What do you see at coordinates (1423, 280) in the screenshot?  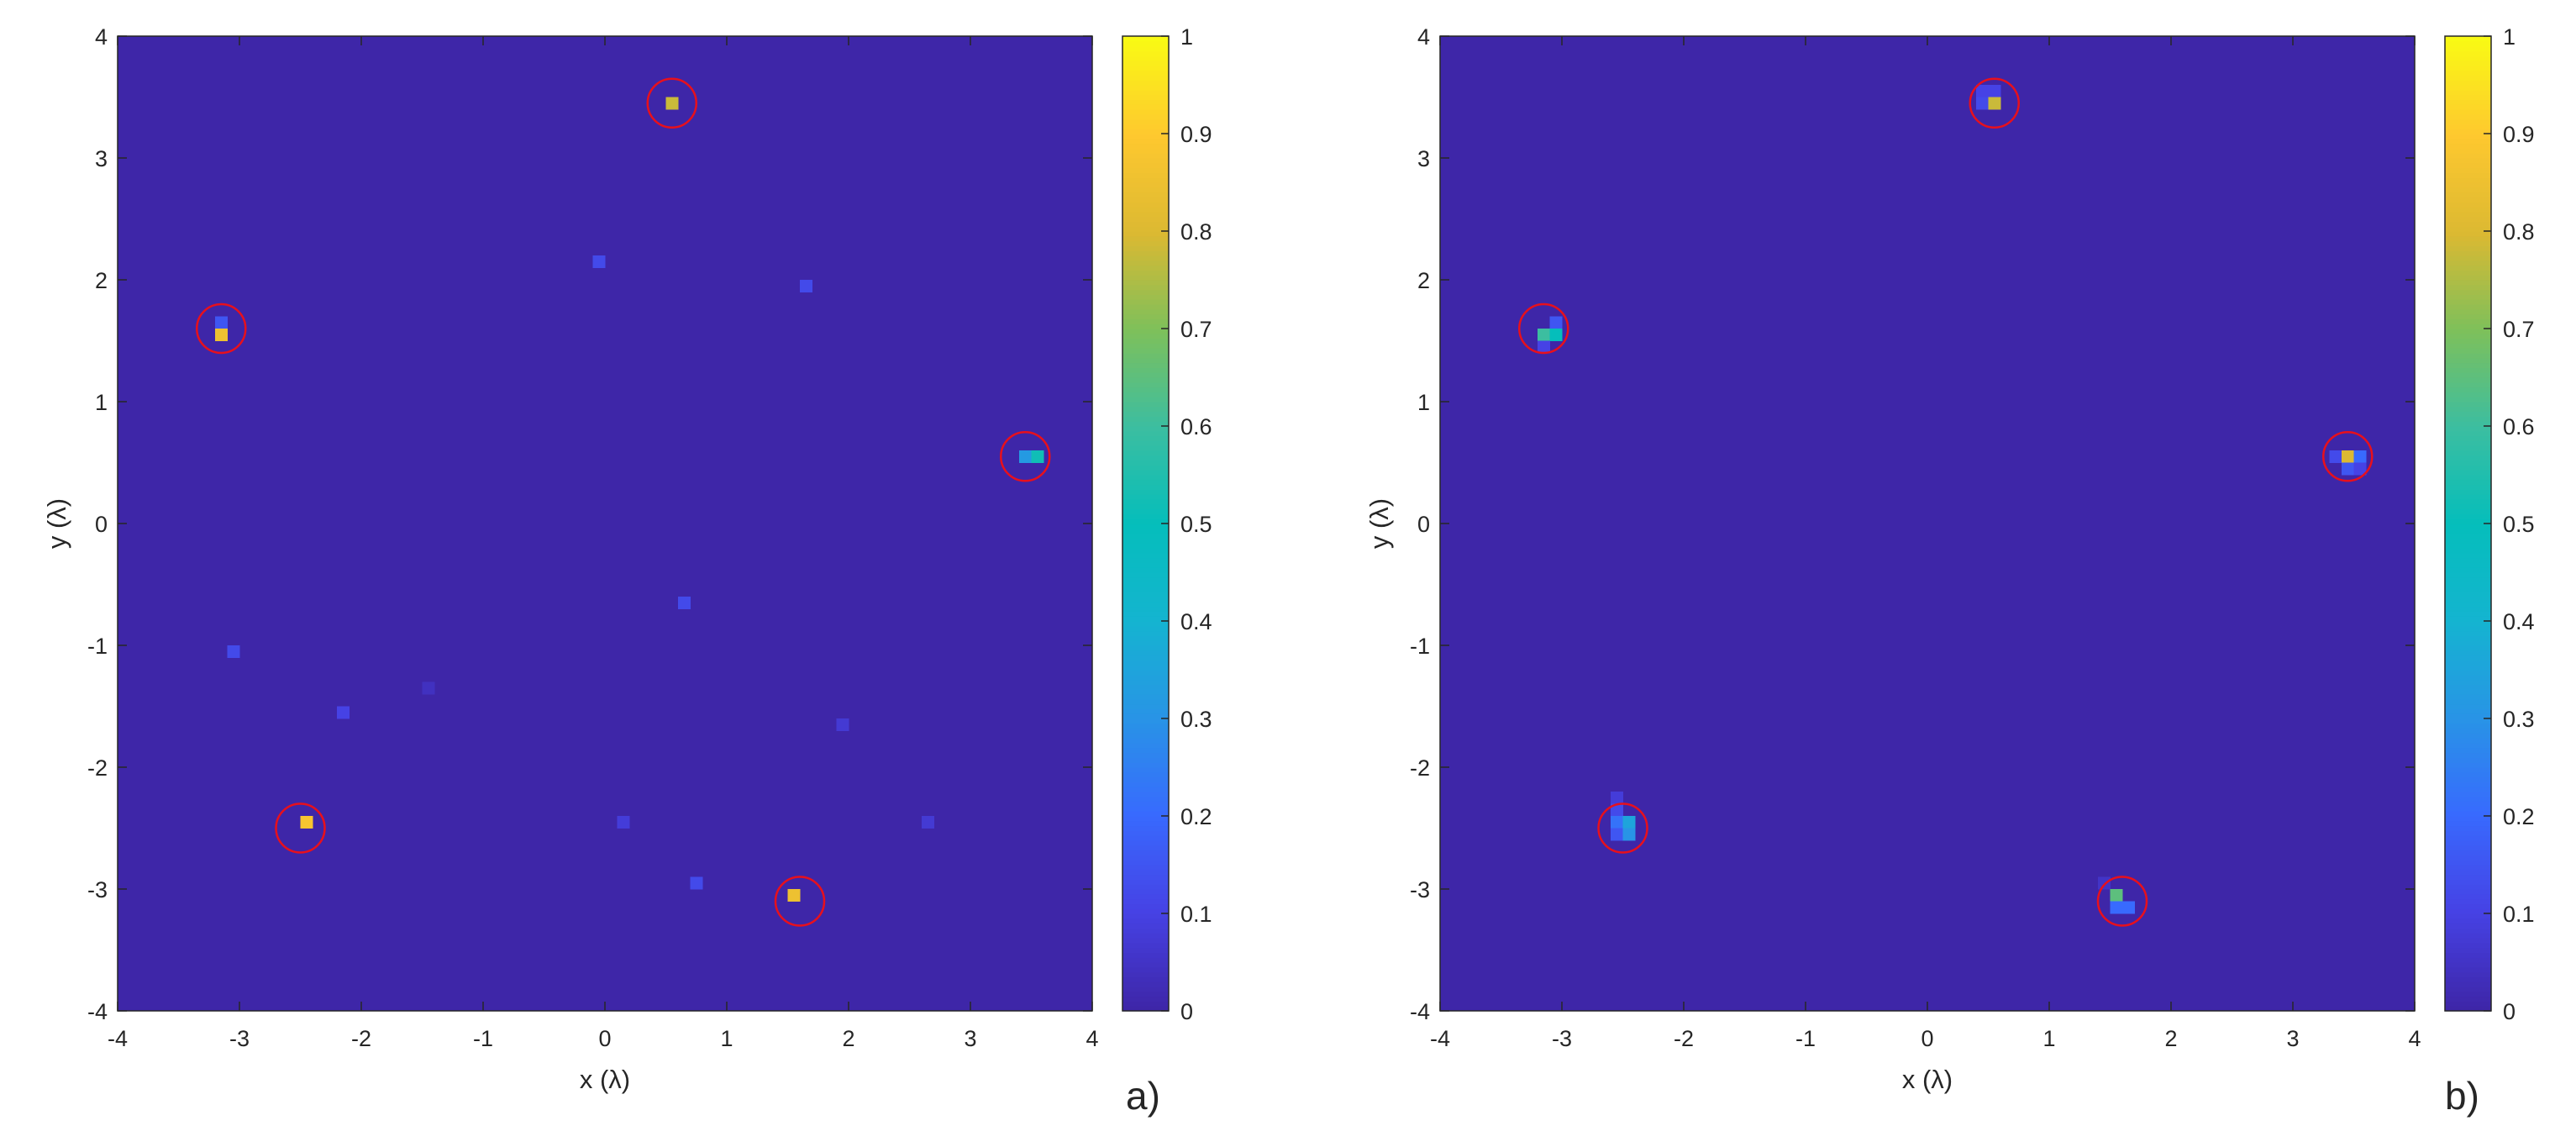 I see `y-tick-label: 2` at bounding box center [1423, 280].